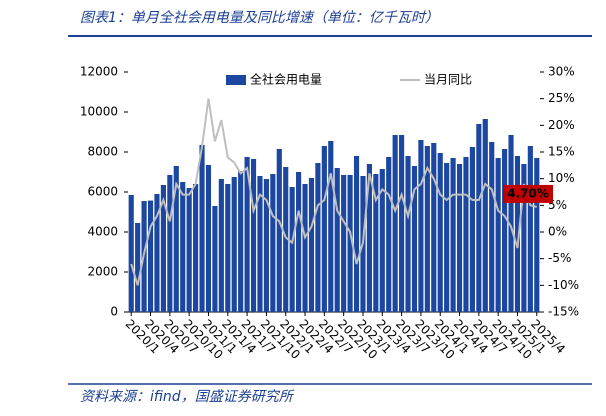  What do you see at coordinates (563, 312) in the screenshot?
I see `y2-tick-label: -15%` at bounding box center [563, 312].